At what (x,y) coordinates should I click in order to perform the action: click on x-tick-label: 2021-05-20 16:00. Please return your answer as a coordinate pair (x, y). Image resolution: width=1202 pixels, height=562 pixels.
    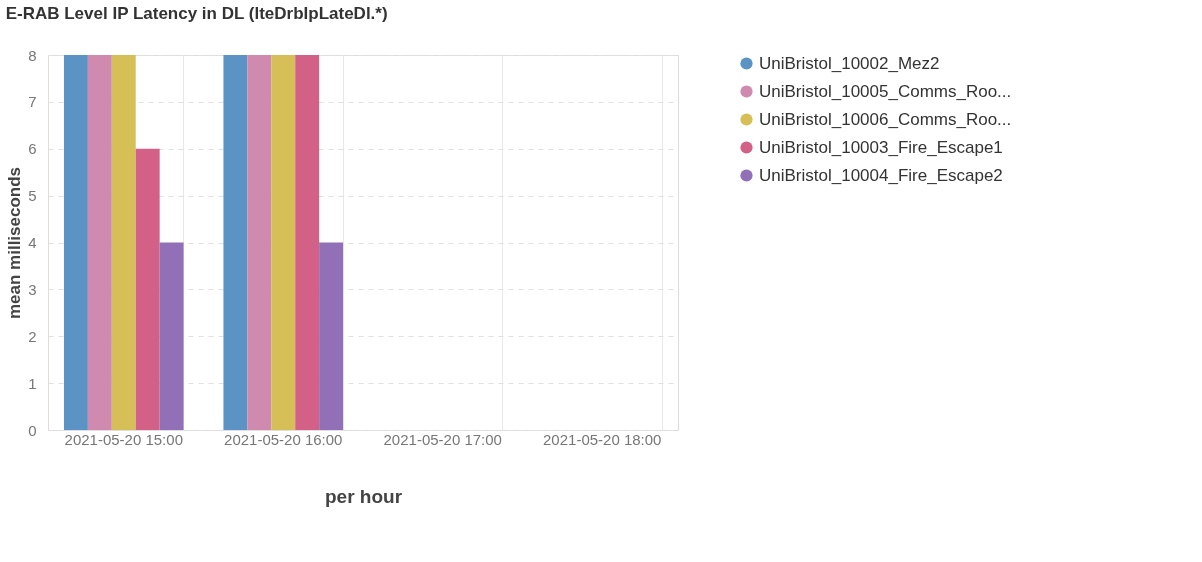
    Looking at the image, I should click on (283, 439).